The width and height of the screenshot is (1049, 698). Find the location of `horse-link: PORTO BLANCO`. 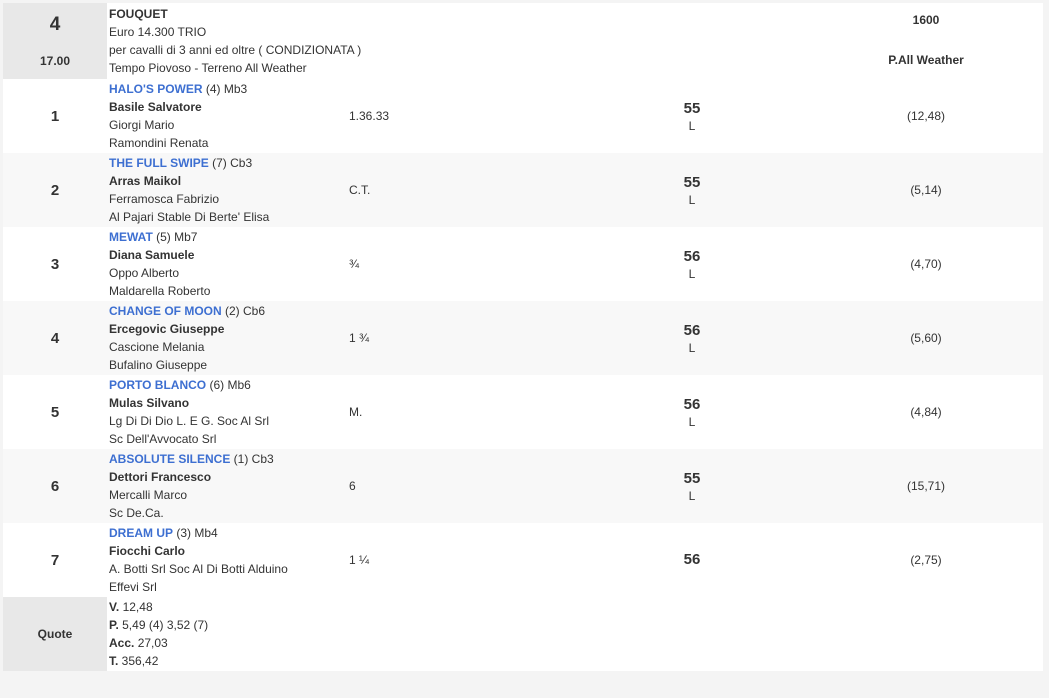

horse-link: PORTO BLANCO is located at coordinates (158, 385).